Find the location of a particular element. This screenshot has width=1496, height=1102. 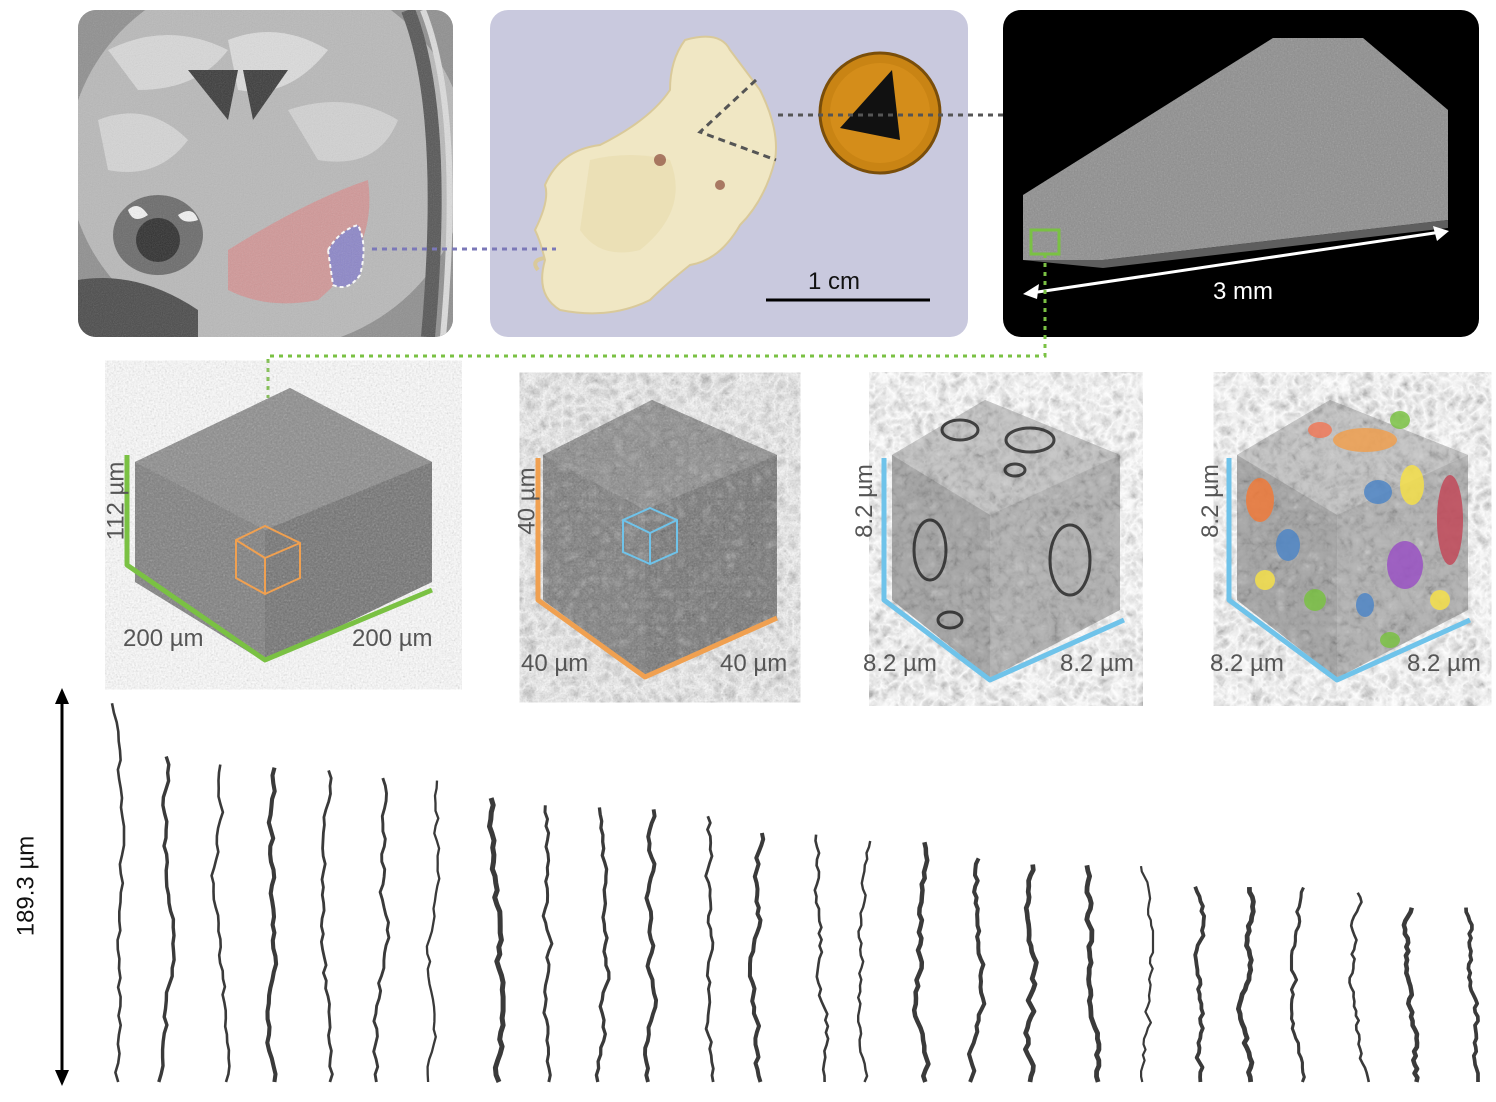

cube2-left-label: 40 µm is located at coordinates (555, 663).